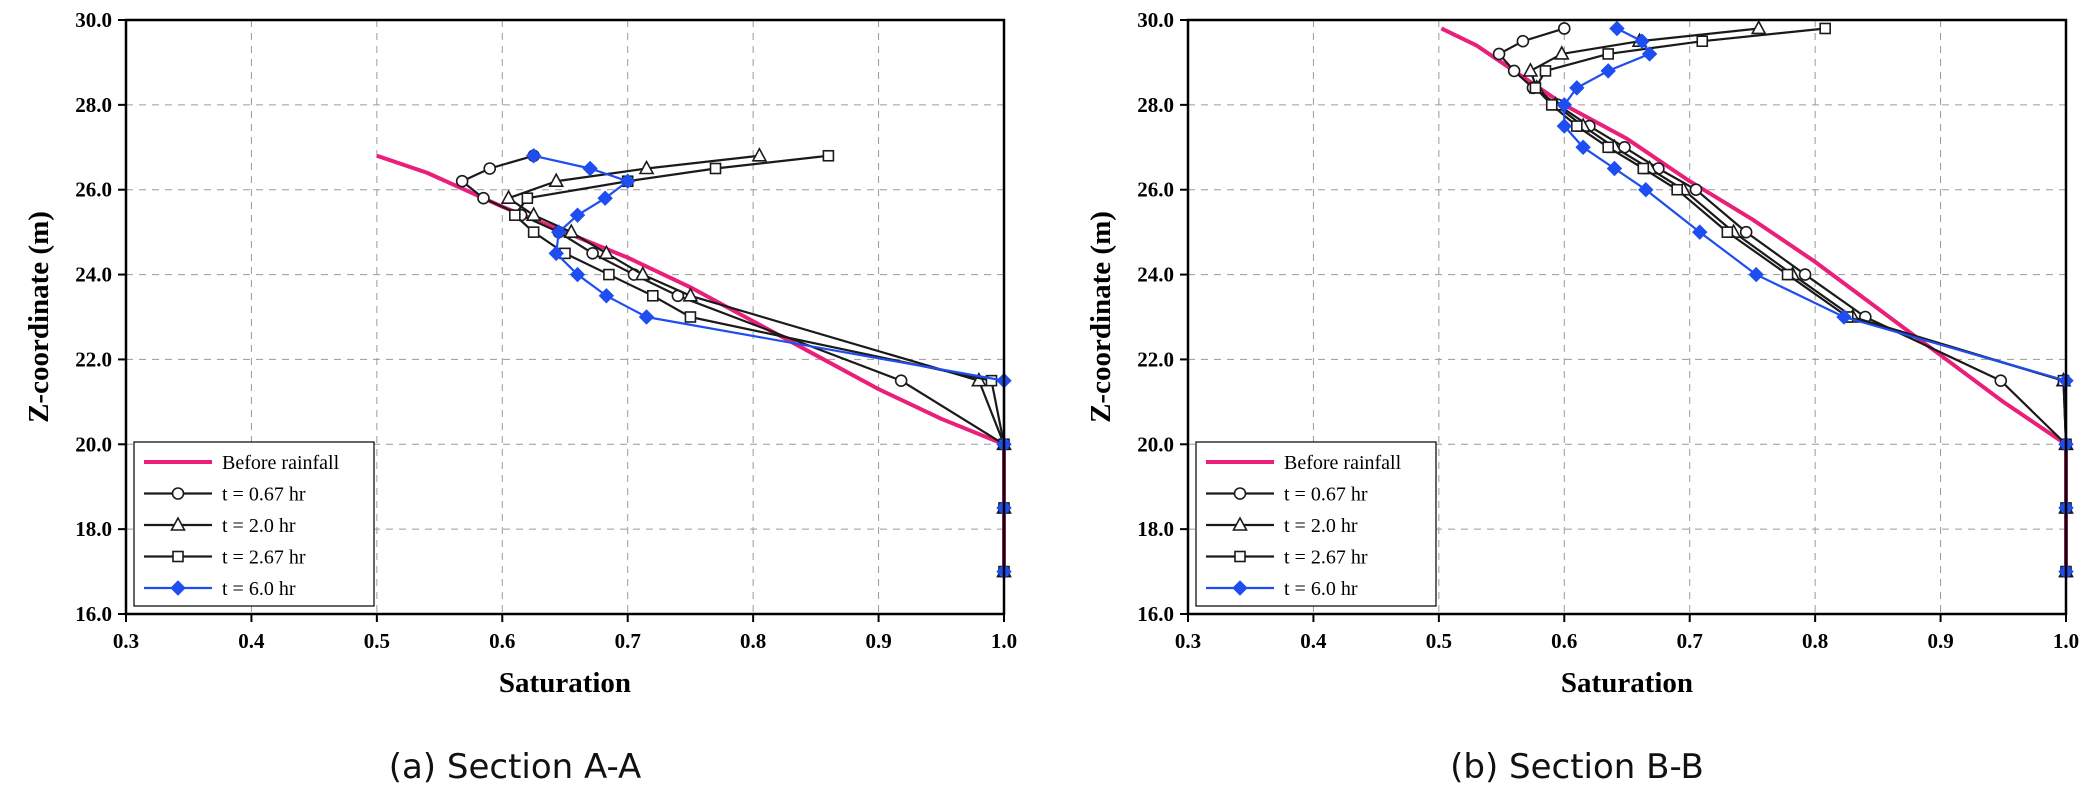  I want to click on x-tick-label: 0.4, so click(1313, 641).